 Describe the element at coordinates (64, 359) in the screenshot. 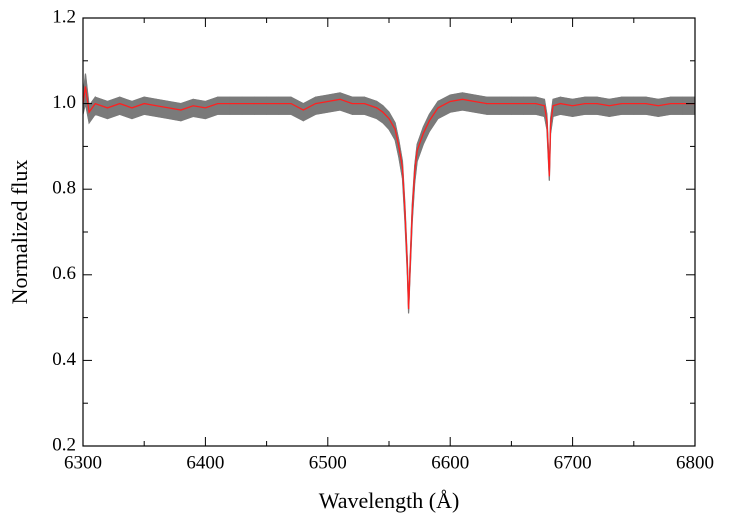

I see `y-tick-label: 0.4` at that location.